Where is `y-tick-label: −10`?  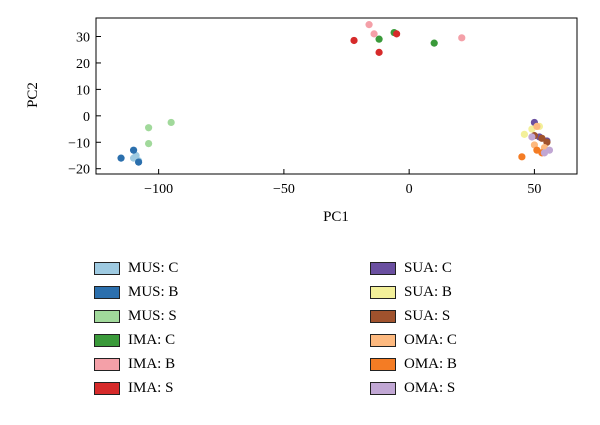
y-tick-label: −10 is located at coordinates (79, 143).